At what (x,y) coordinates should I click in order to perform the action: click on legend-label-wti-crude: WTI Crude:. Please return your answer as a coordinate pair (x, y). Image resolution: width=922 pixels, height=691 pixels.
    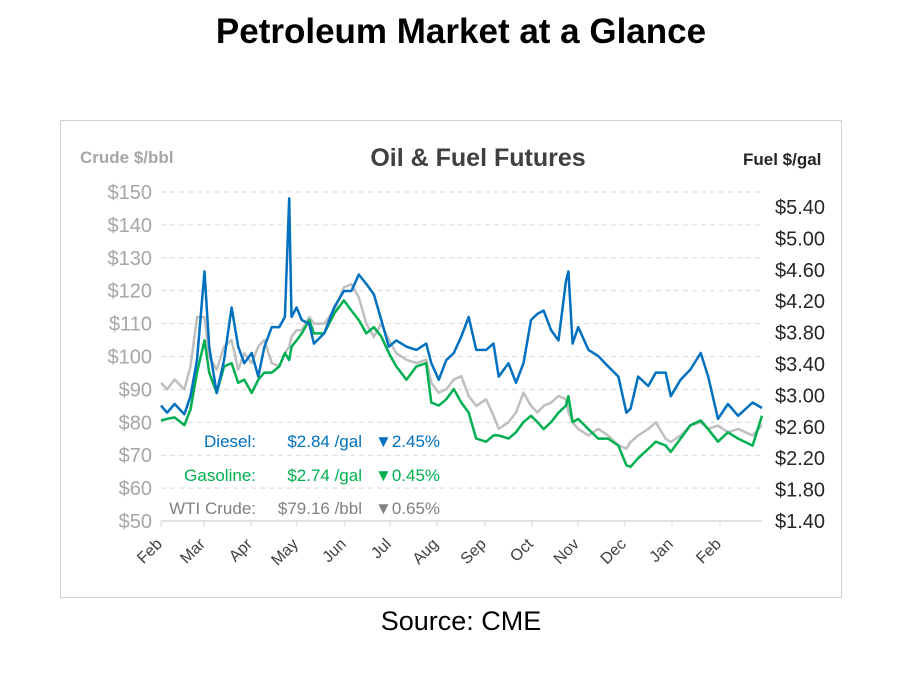
    Looking at the image, I should click on (212, 508).